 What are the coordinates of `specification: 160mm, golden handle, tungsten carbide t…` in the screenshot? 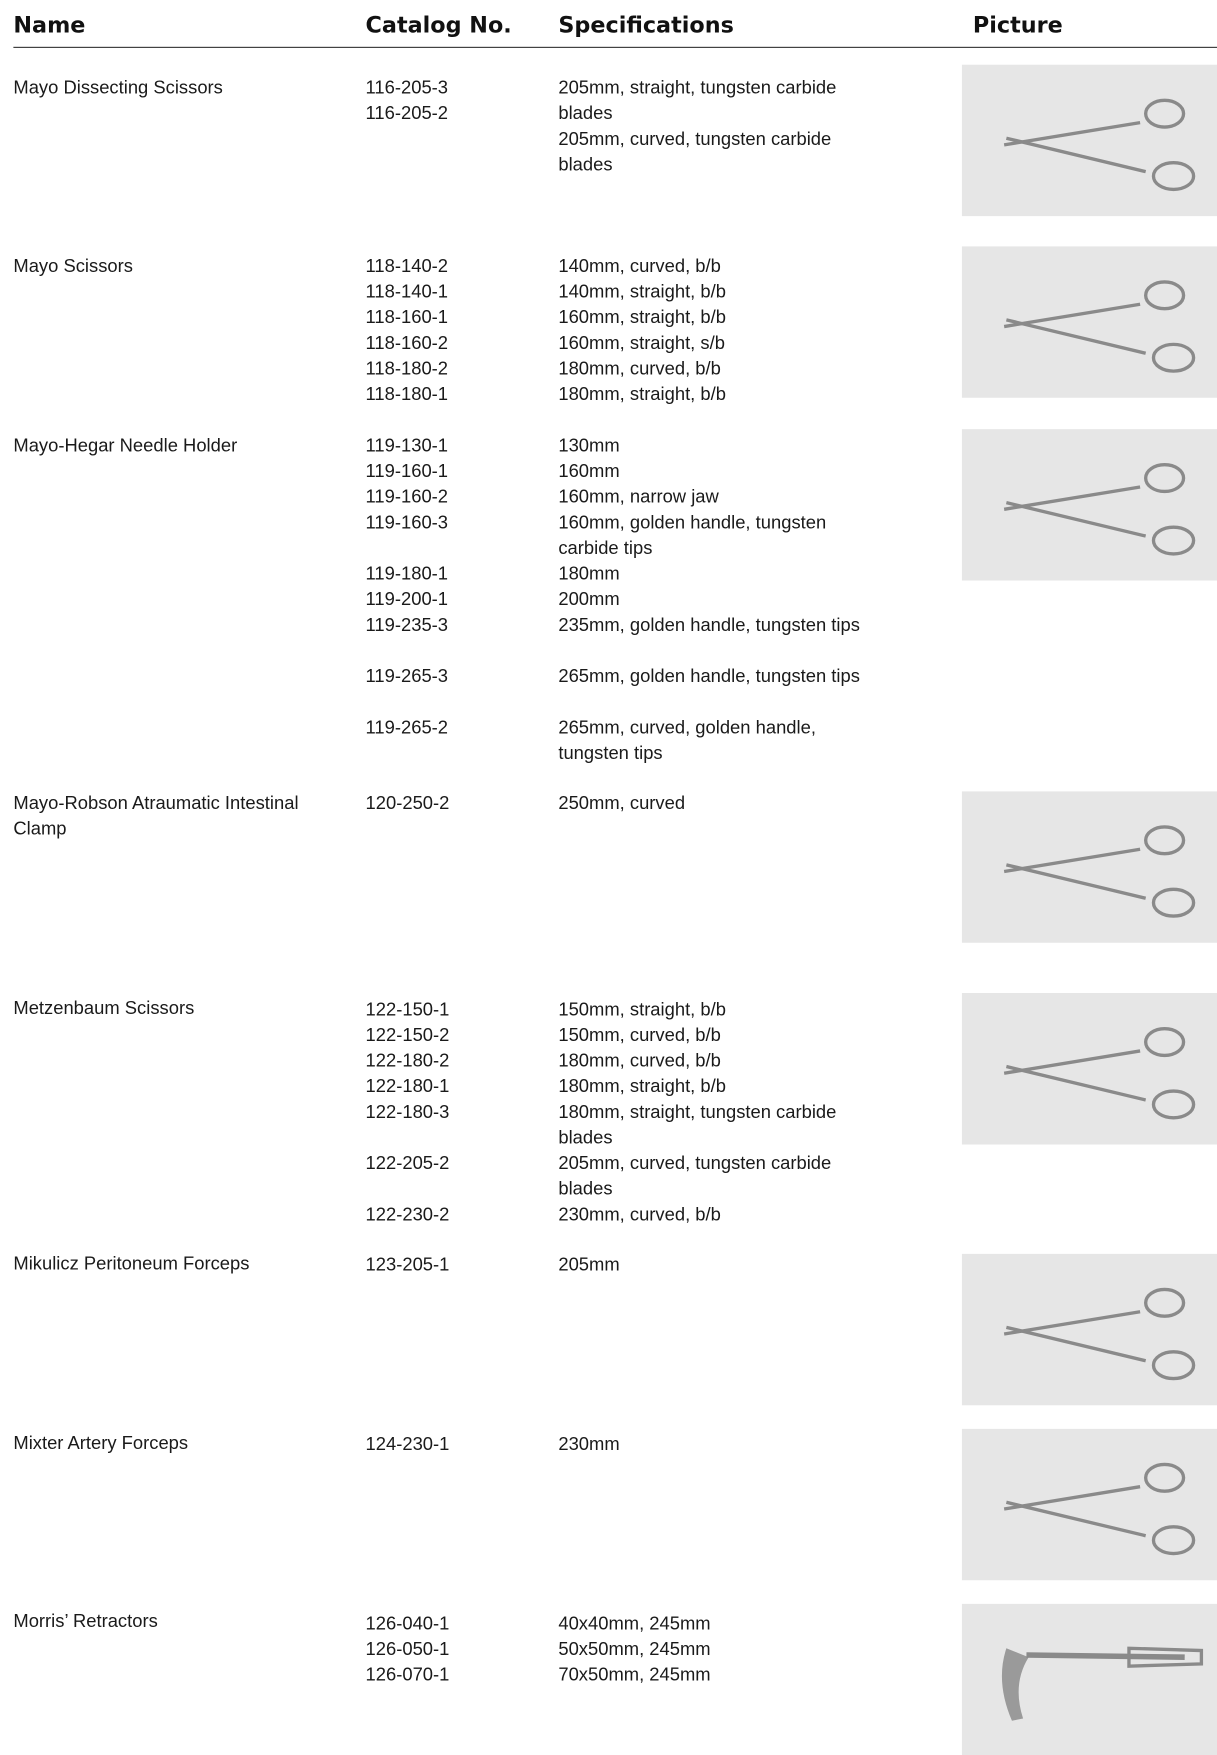 It's located at (692, 535).